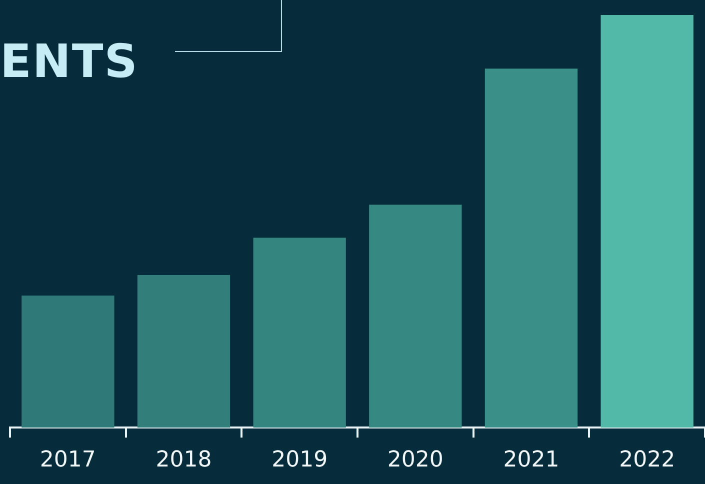  What do you see at coordinates (184, 460) in the screenshot?
I see `x-tick-label: 2018` at bounding box center [184, 460].